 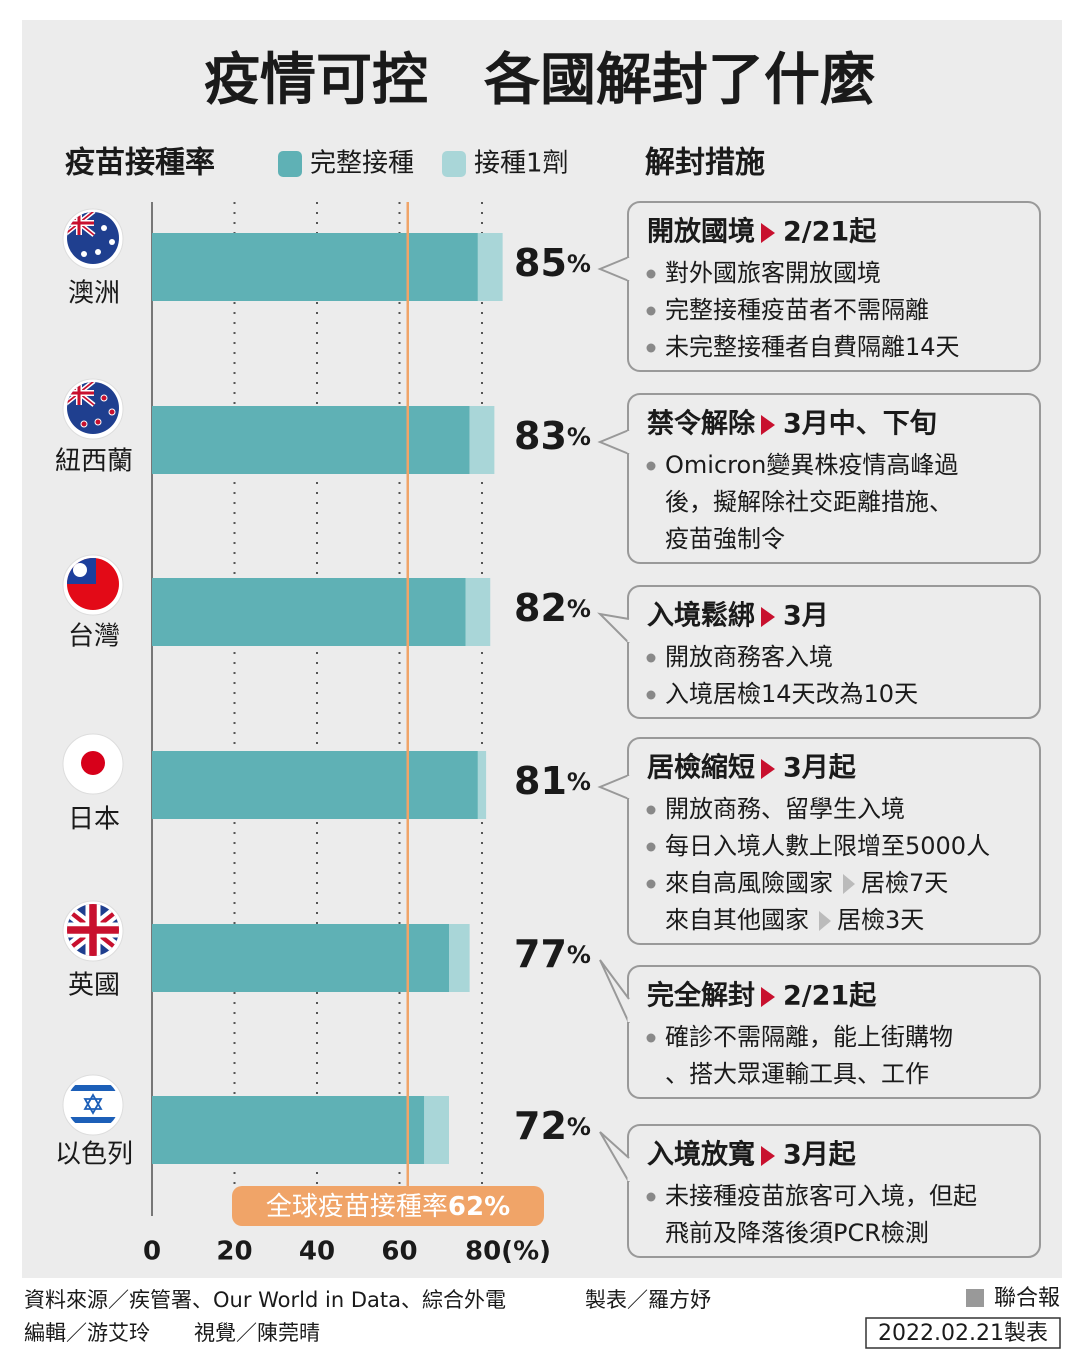 I want to click on category-label: 日本, so click(x=94, y=820).